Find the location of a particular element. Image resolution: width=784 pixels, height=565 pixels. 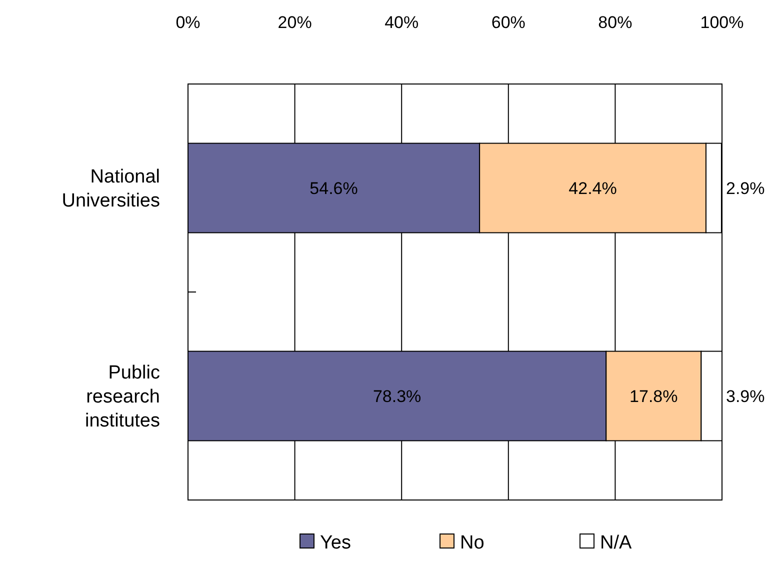

data-label: 2.9% is located at coordinates (745, 188).